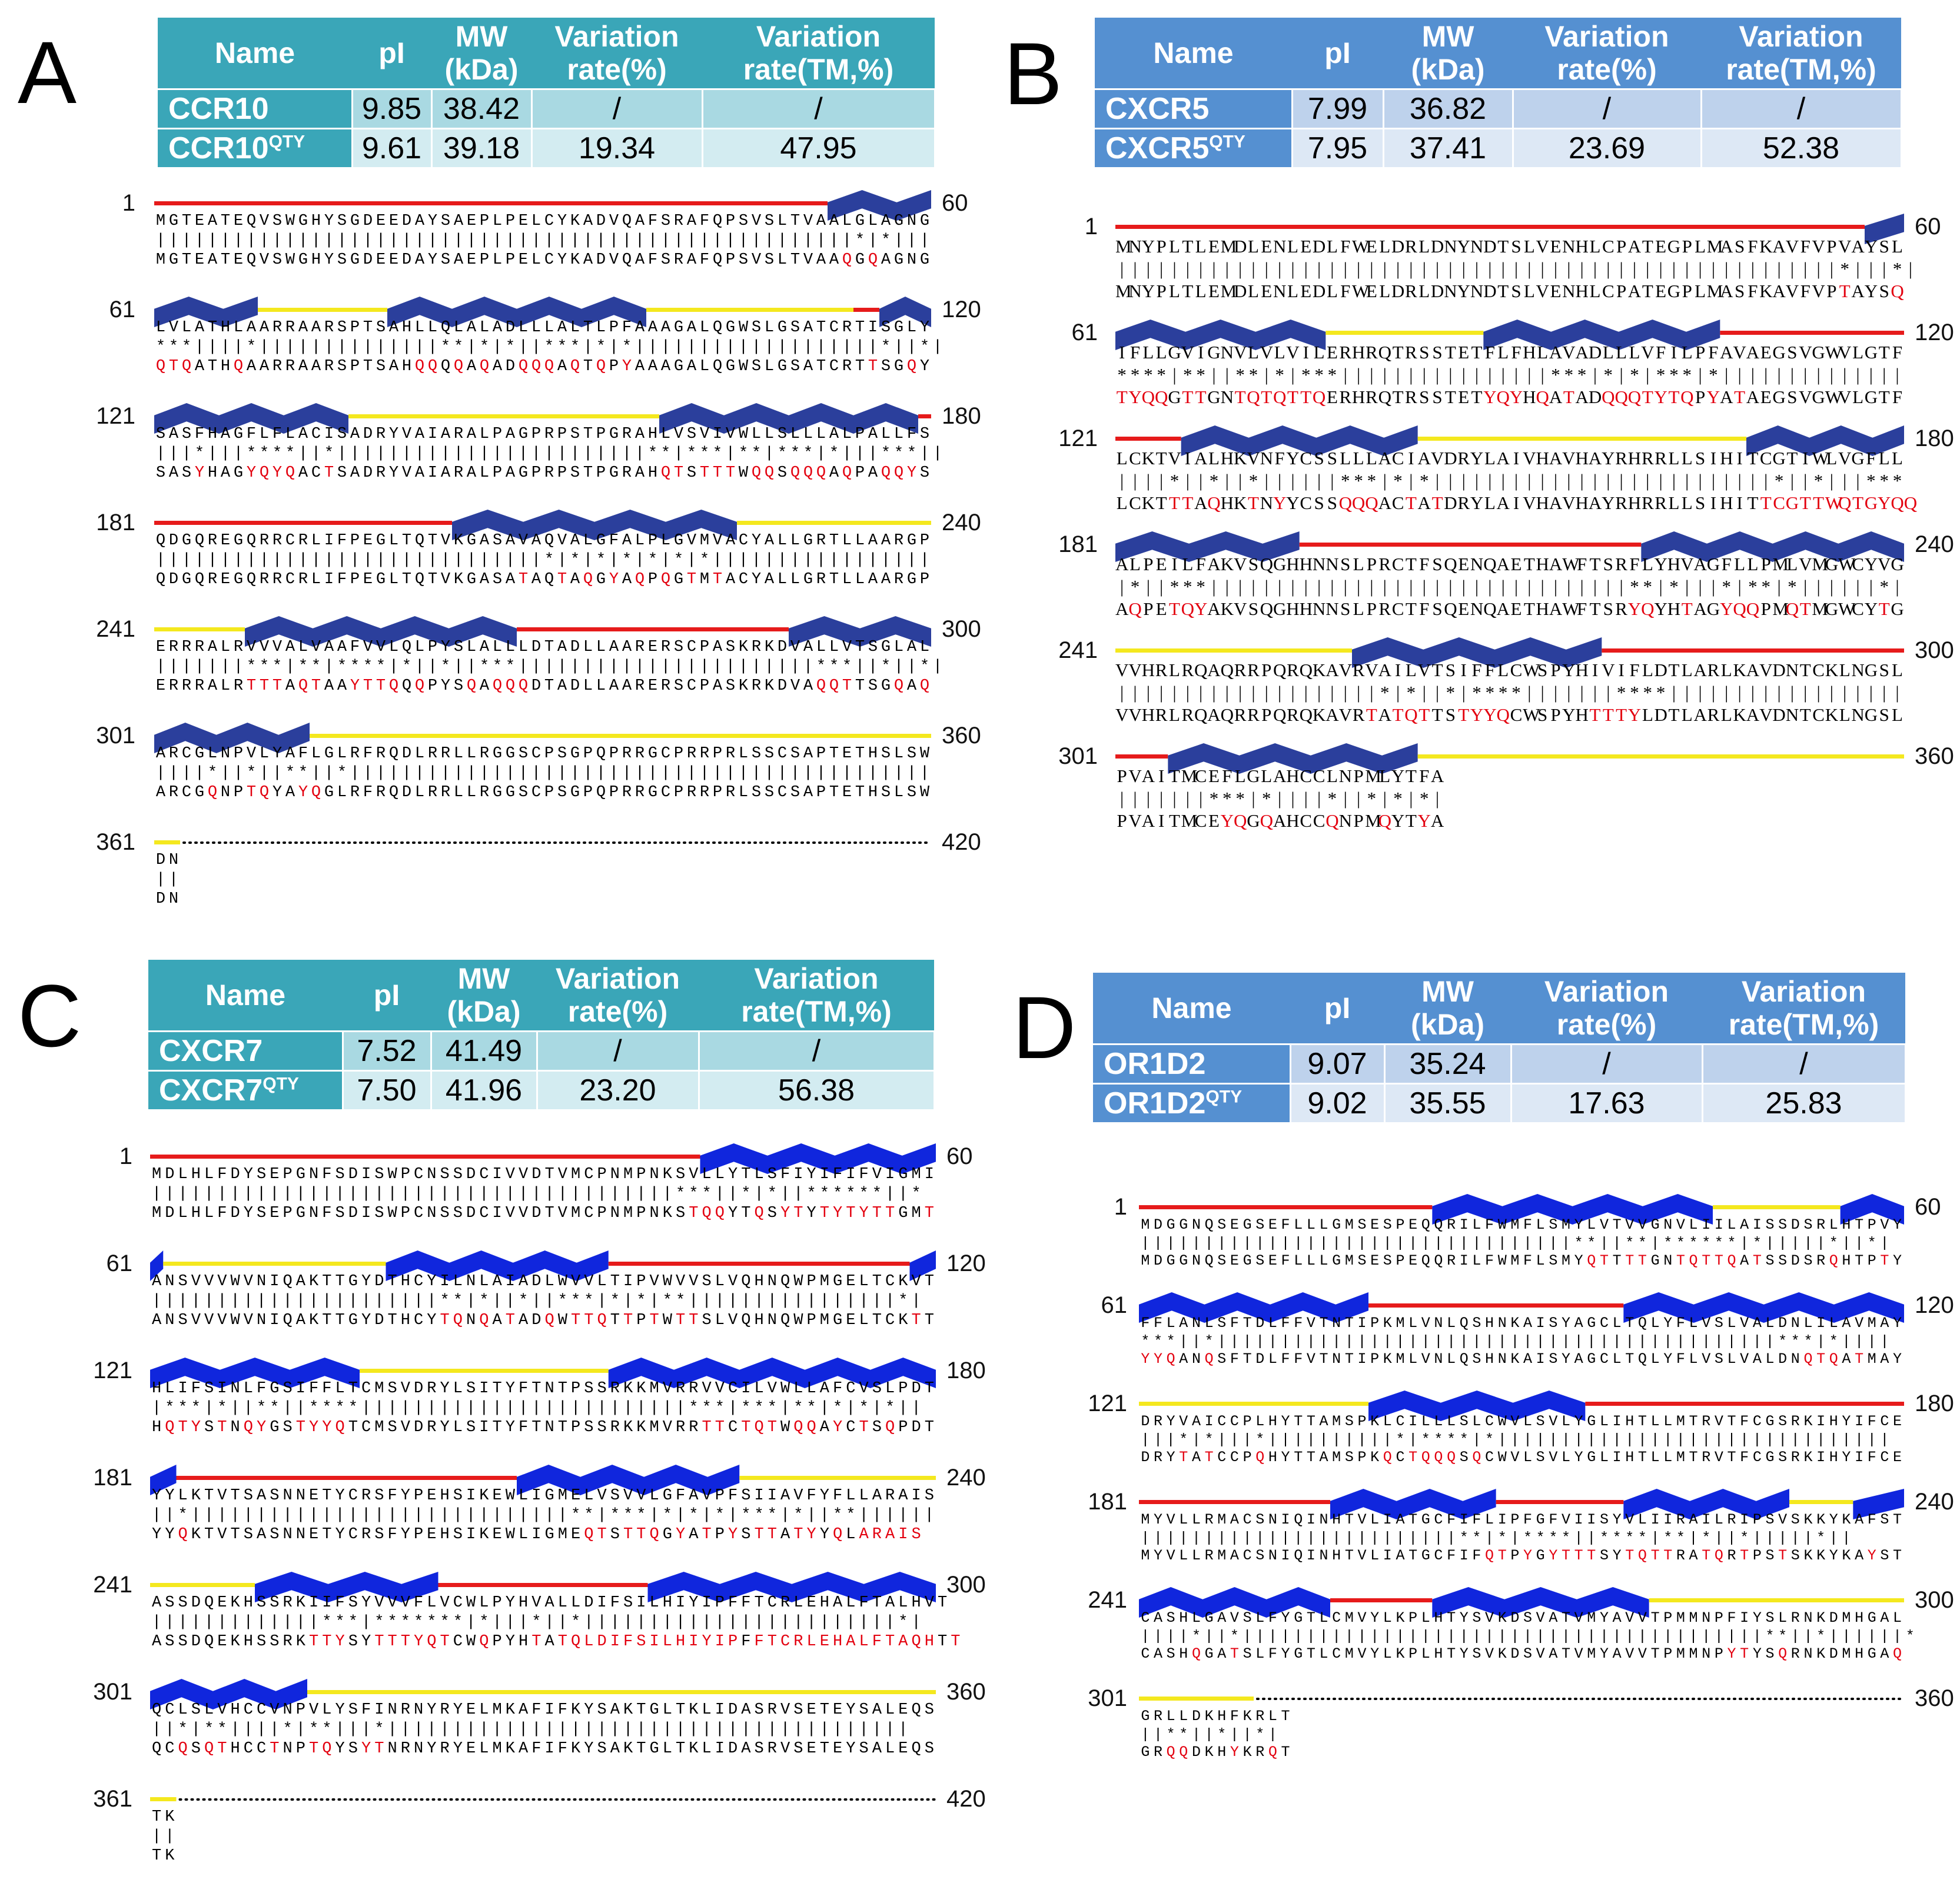 The height and width of the screenshot is (1896, 1960). What do you see at coordinates (112, 1478) in the screenshot?
I see `residue-start-number: 181` at bounding box center [112, 1478].